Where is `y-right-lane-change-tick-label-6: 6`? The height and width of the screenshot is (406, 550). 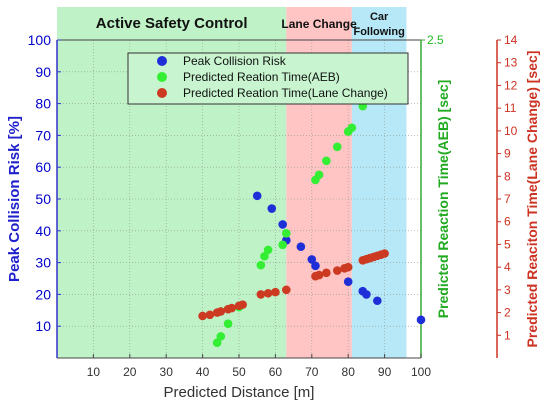 y-right-lane-change-tick-label-6: 6 is located at coordinates (507, 222).